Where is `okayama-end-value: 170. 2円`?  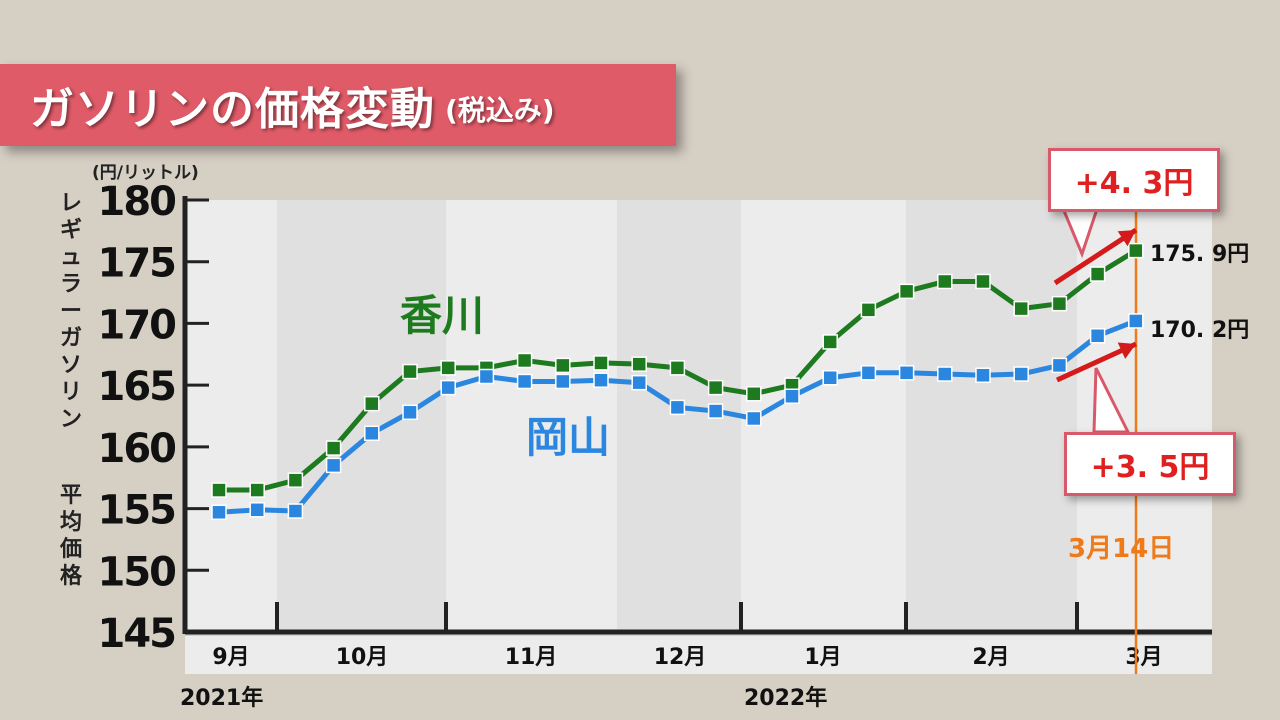 okayama-end-value: 170. 2円 is located at coordinates (1200, 330).